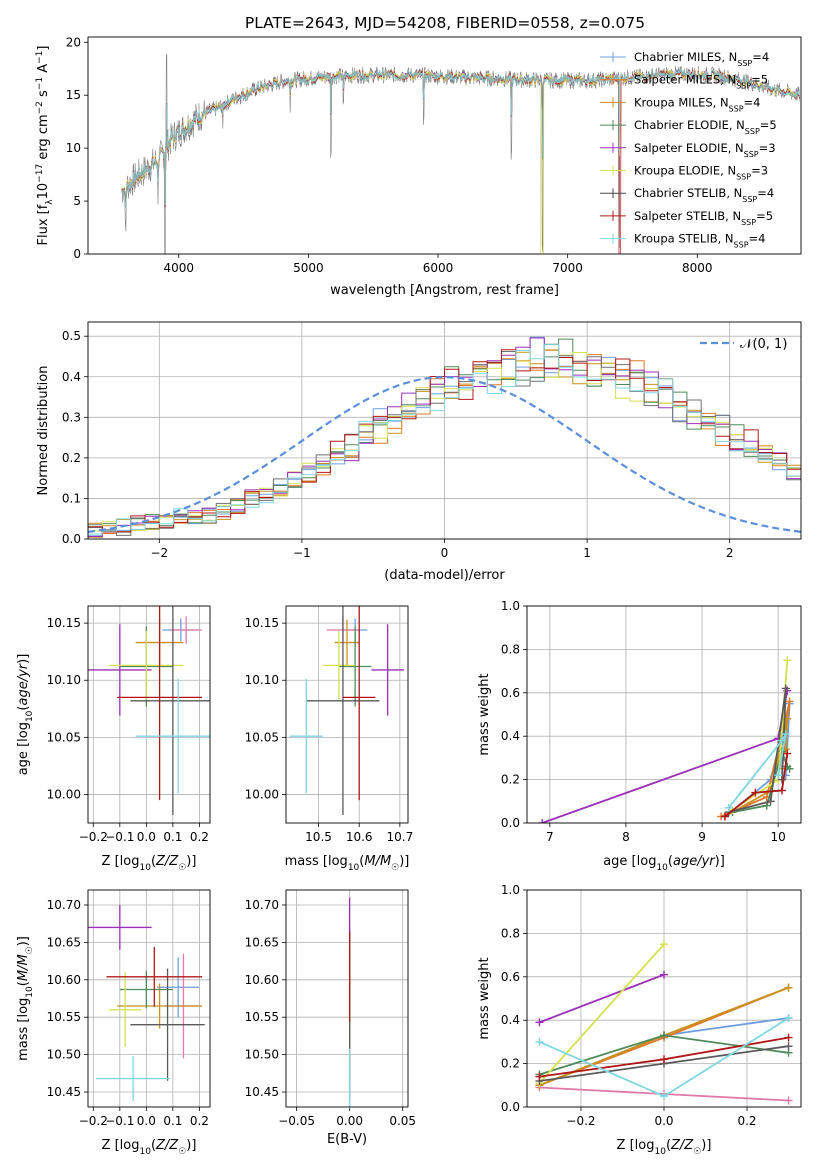 Image resolution: width=819 pixels, height=1170 pixels. Describe the element at coordinates (119, 1121) in the screenshot. I see `mass-vs-Z-xtick-label: −0.1` at that location.